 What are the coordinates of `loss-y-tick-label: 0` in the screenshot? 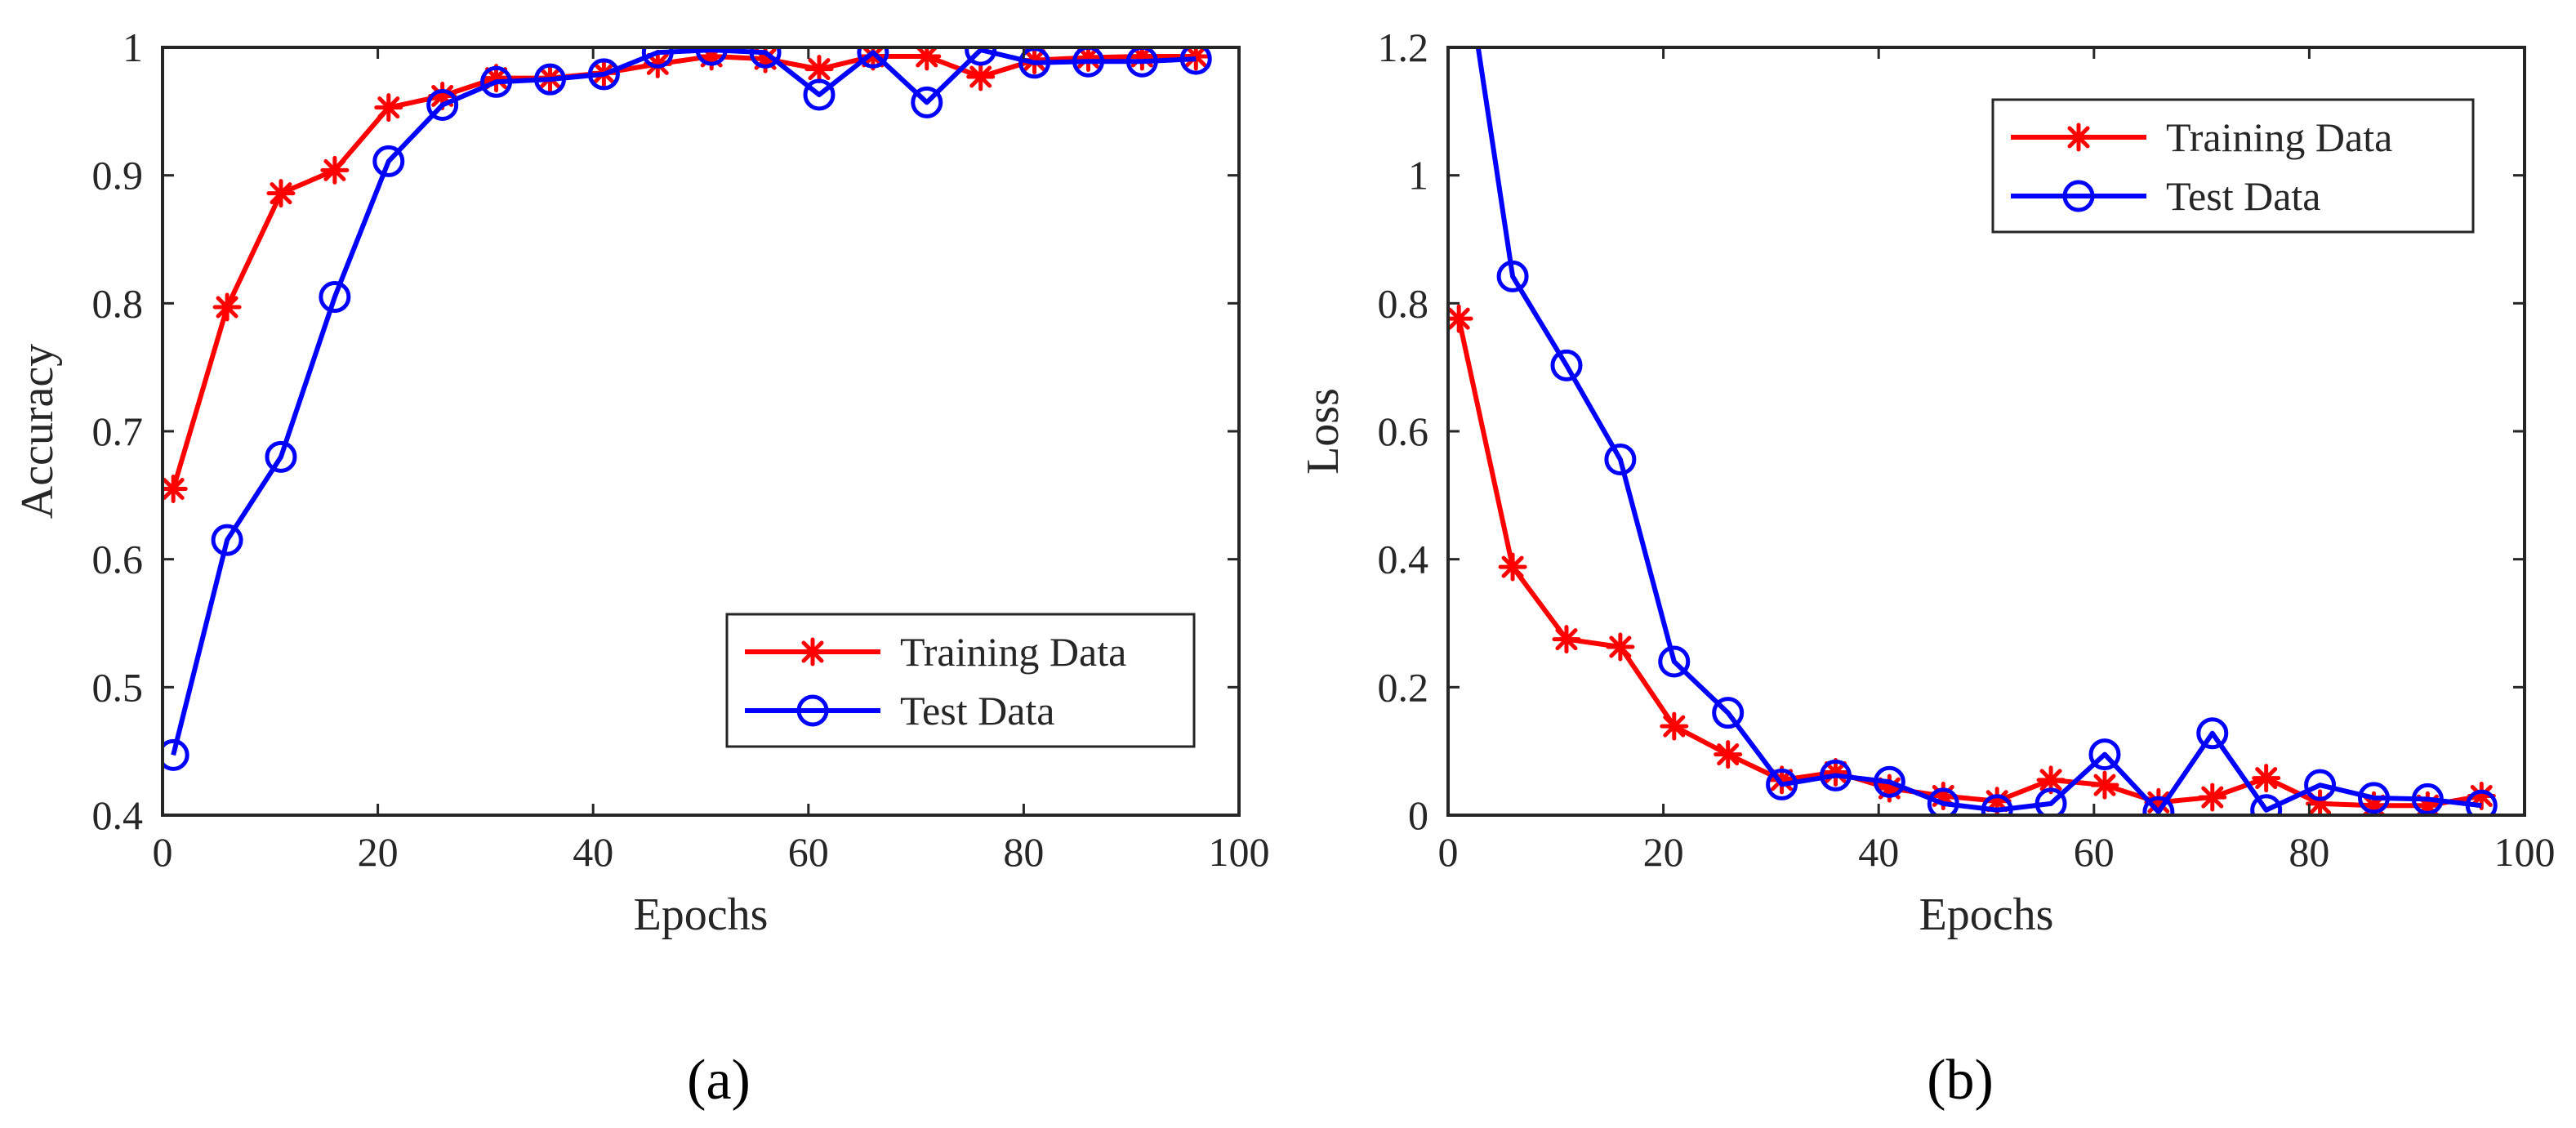 It's located at (1418, 815).